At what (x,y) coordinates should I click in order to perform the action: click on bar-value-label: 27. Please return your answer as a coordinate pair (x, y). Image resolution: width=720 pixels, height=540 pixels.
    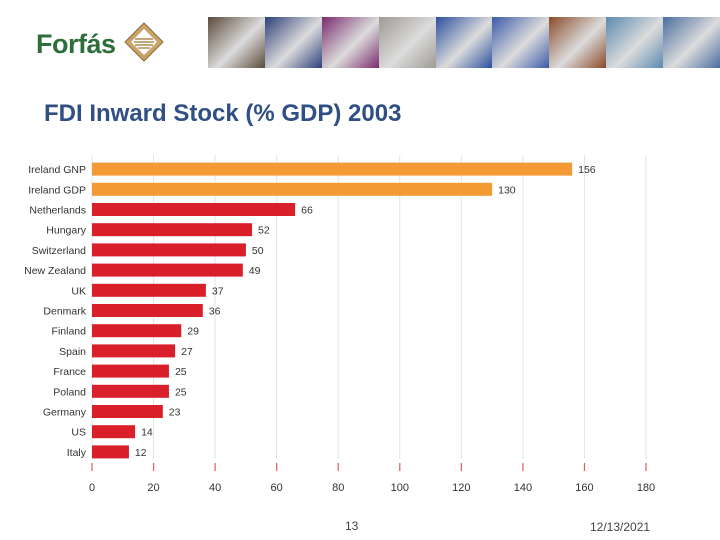
    Looking at the image, I should click on (187, 352).